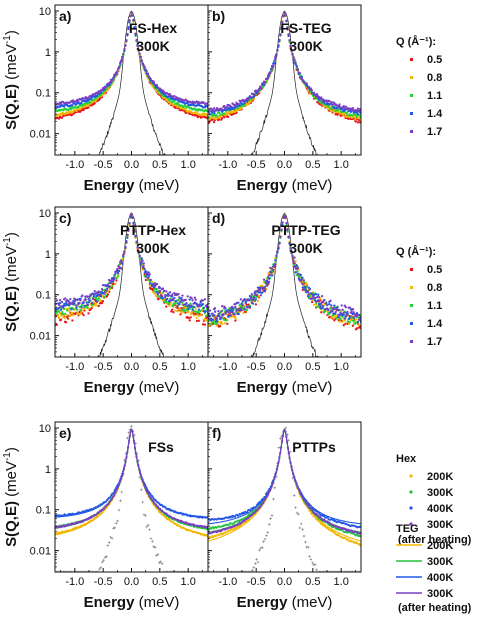 The image size is (480, 622). What do you see at coordinates (284, 284) in the screenshot?
I see `resolution-curve` at bounding box center [284, 284].